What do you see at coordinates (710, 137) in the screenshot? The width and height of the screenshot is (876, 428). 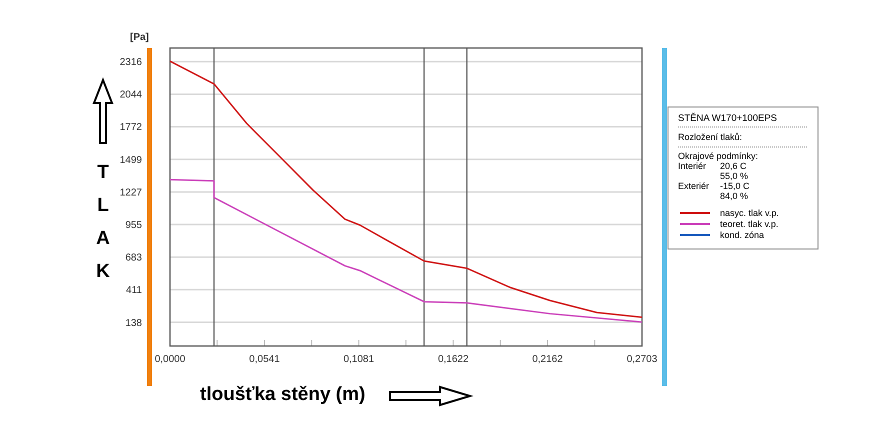 I see `text: Rozložení tlaků:` at bounding box center [710, 137].